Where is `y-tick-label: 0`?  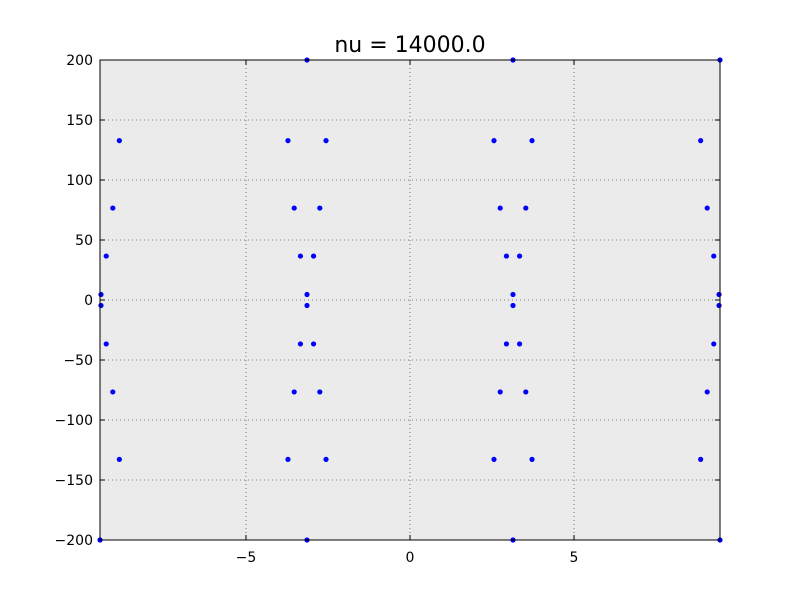 y-tick-label: 0 is located at coordinates (88, 301).